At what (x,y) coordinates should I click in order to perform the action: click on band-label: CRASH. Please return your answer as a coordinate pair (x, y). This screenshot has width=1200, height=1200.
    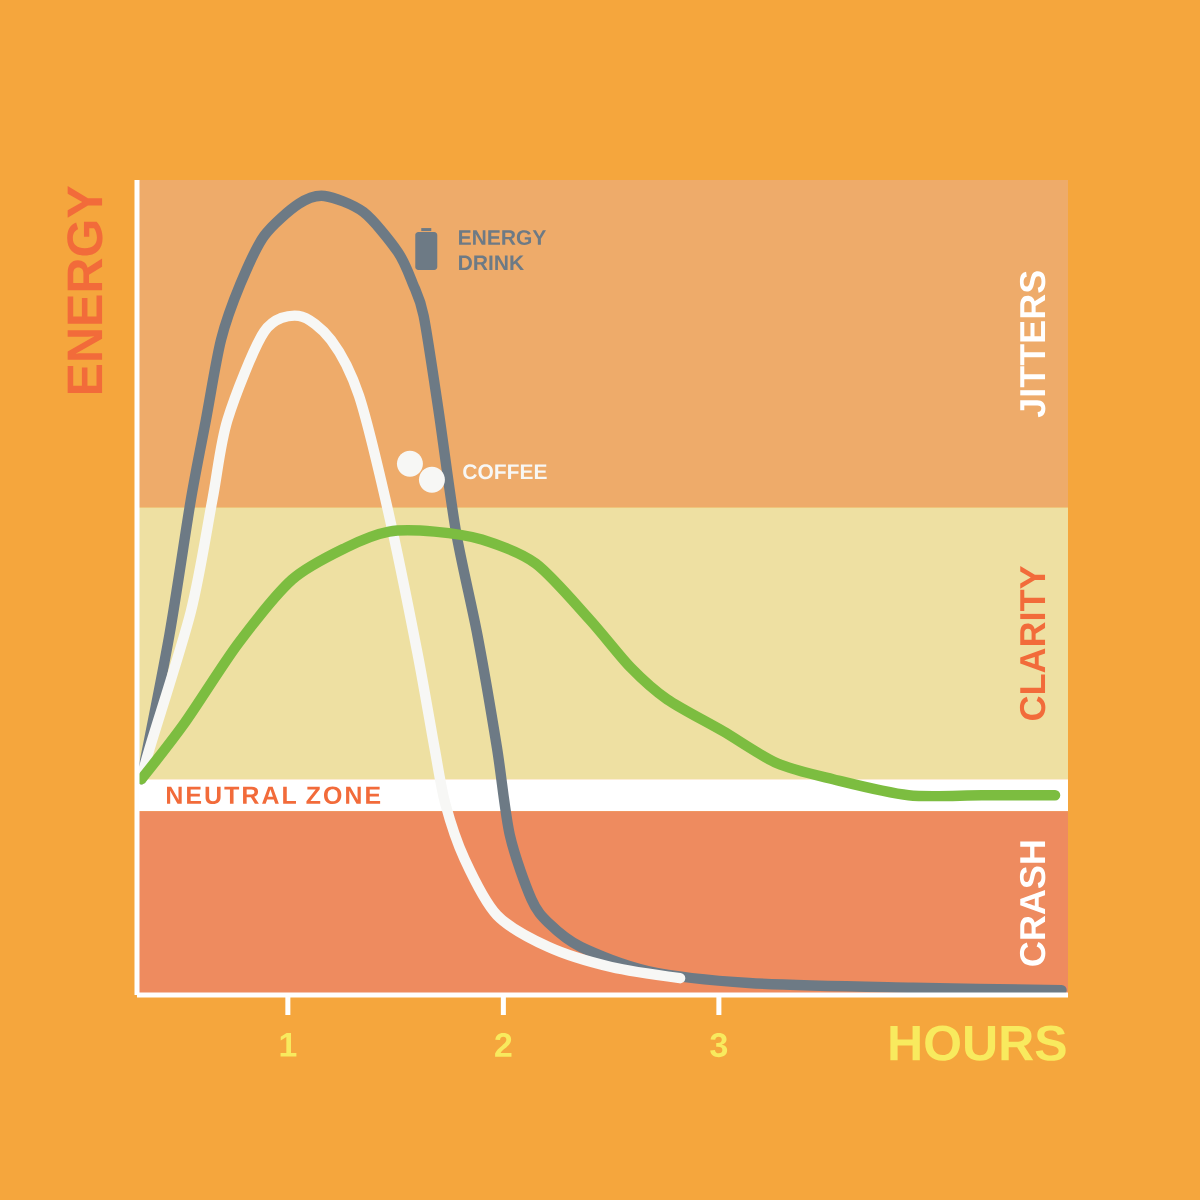
    Looking at the image, I should click on (1032, 903).